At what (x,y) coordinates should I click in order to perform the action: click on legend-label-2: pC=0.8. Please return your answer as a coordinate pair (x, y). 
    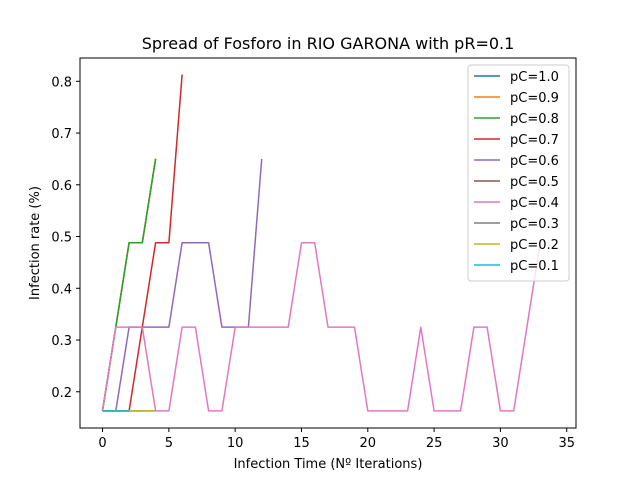
    Looking at the image, I should click on (534, 119).